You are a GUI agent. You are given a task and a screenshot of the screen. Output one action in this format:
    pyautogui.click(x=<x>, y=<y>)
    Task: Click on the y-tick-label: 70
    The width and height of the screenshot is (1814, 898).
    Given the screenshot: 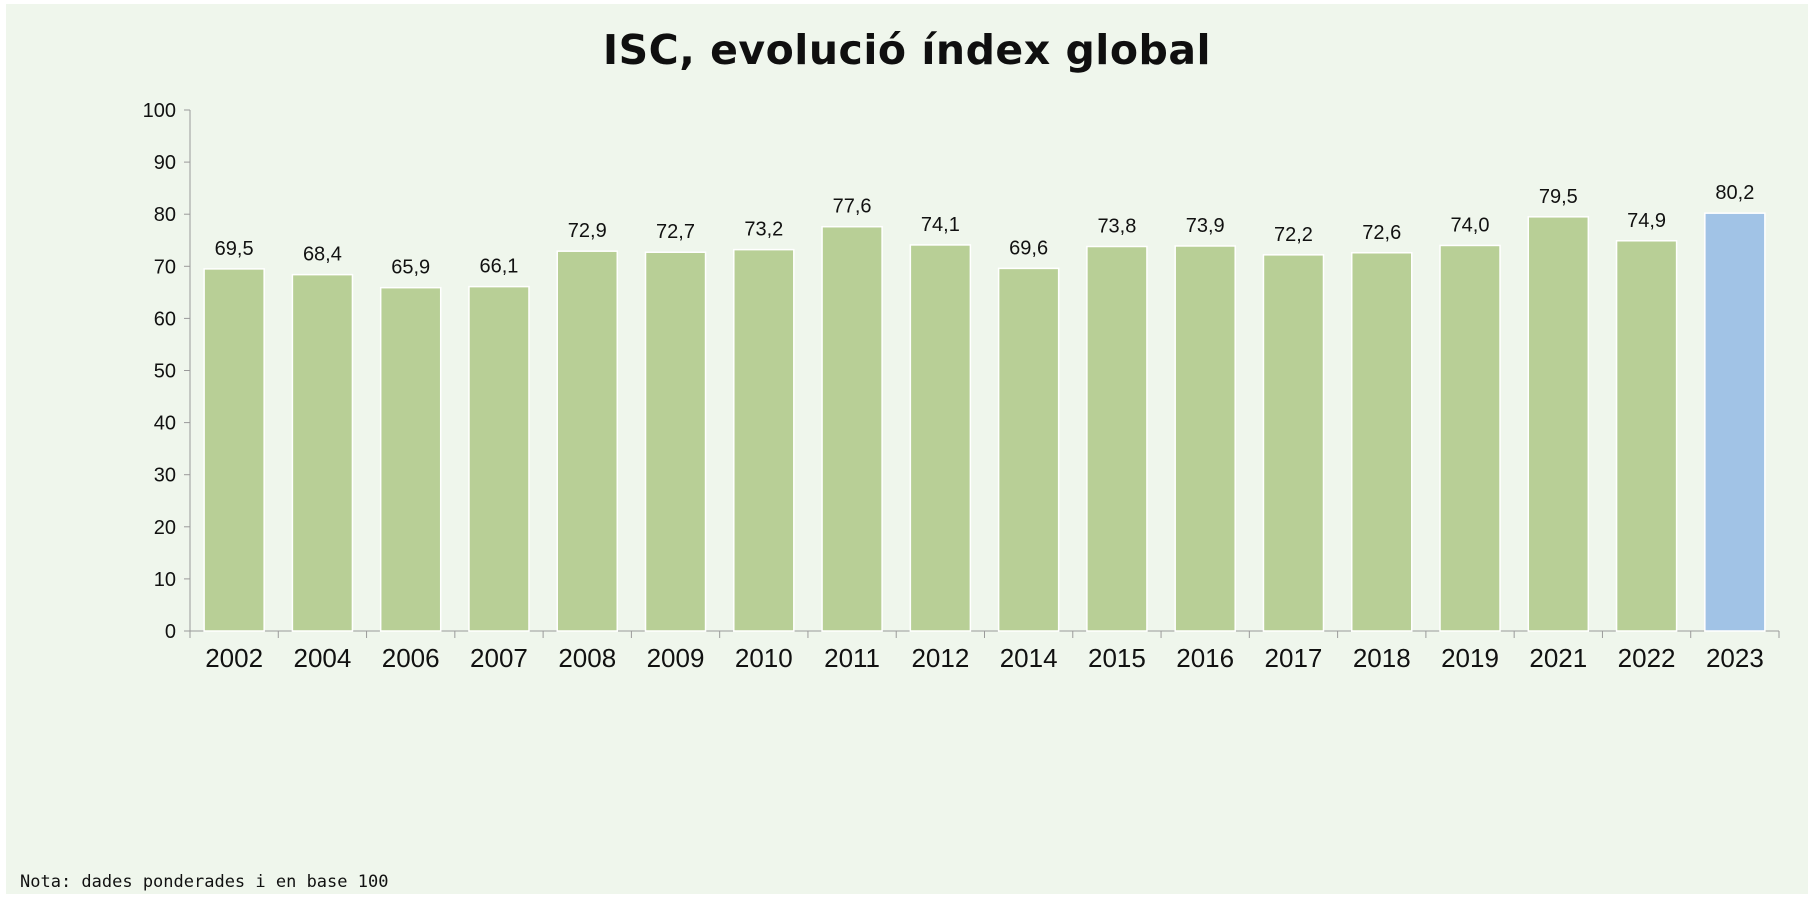 What is the action you would take?
    pyautogui.click(x=165, y=267)
    